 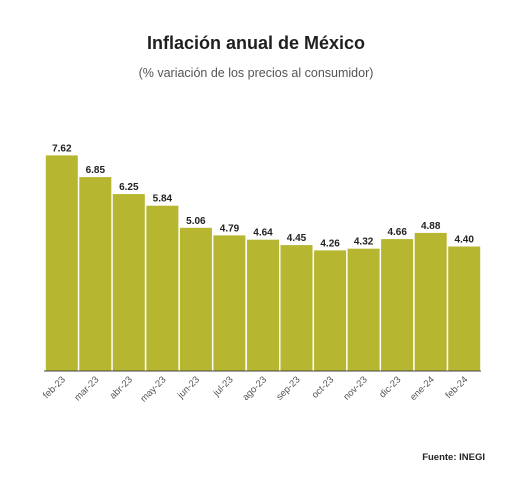 I want to click on bar-value-label: 4.40, so click(x=464, y=240).